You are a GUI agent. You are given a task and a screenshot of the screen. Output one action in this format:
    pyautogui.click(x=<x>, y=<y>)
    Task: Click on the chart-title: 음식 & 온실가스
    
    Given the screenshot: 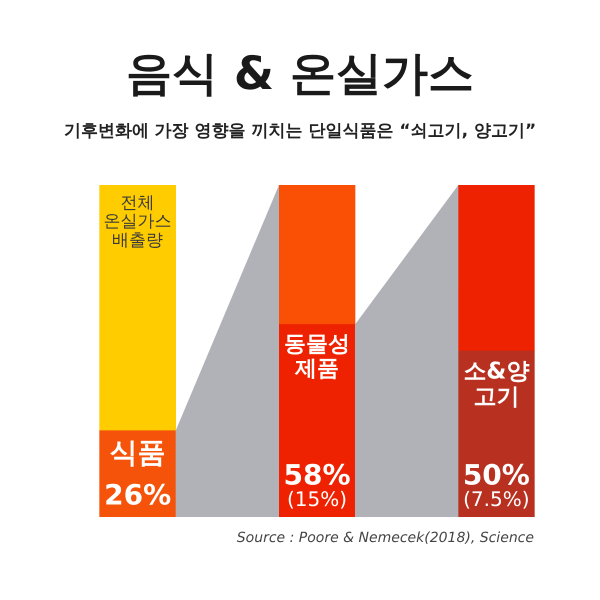 What is the action you would take?
    pyautogui.click(x=300, y=73)
    